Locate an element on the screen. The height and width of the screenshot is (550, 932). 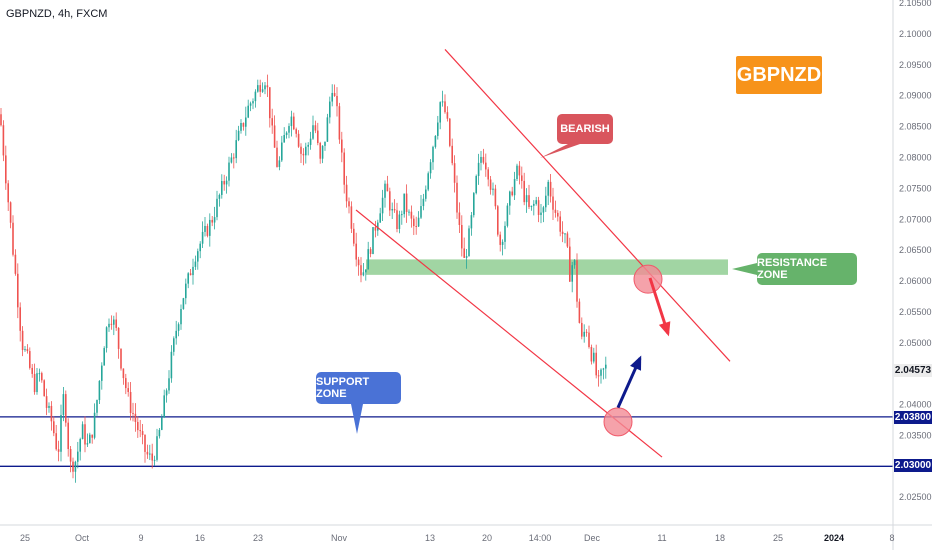
y-tick-label: 2.06000 is located at coordinates (915, 281).